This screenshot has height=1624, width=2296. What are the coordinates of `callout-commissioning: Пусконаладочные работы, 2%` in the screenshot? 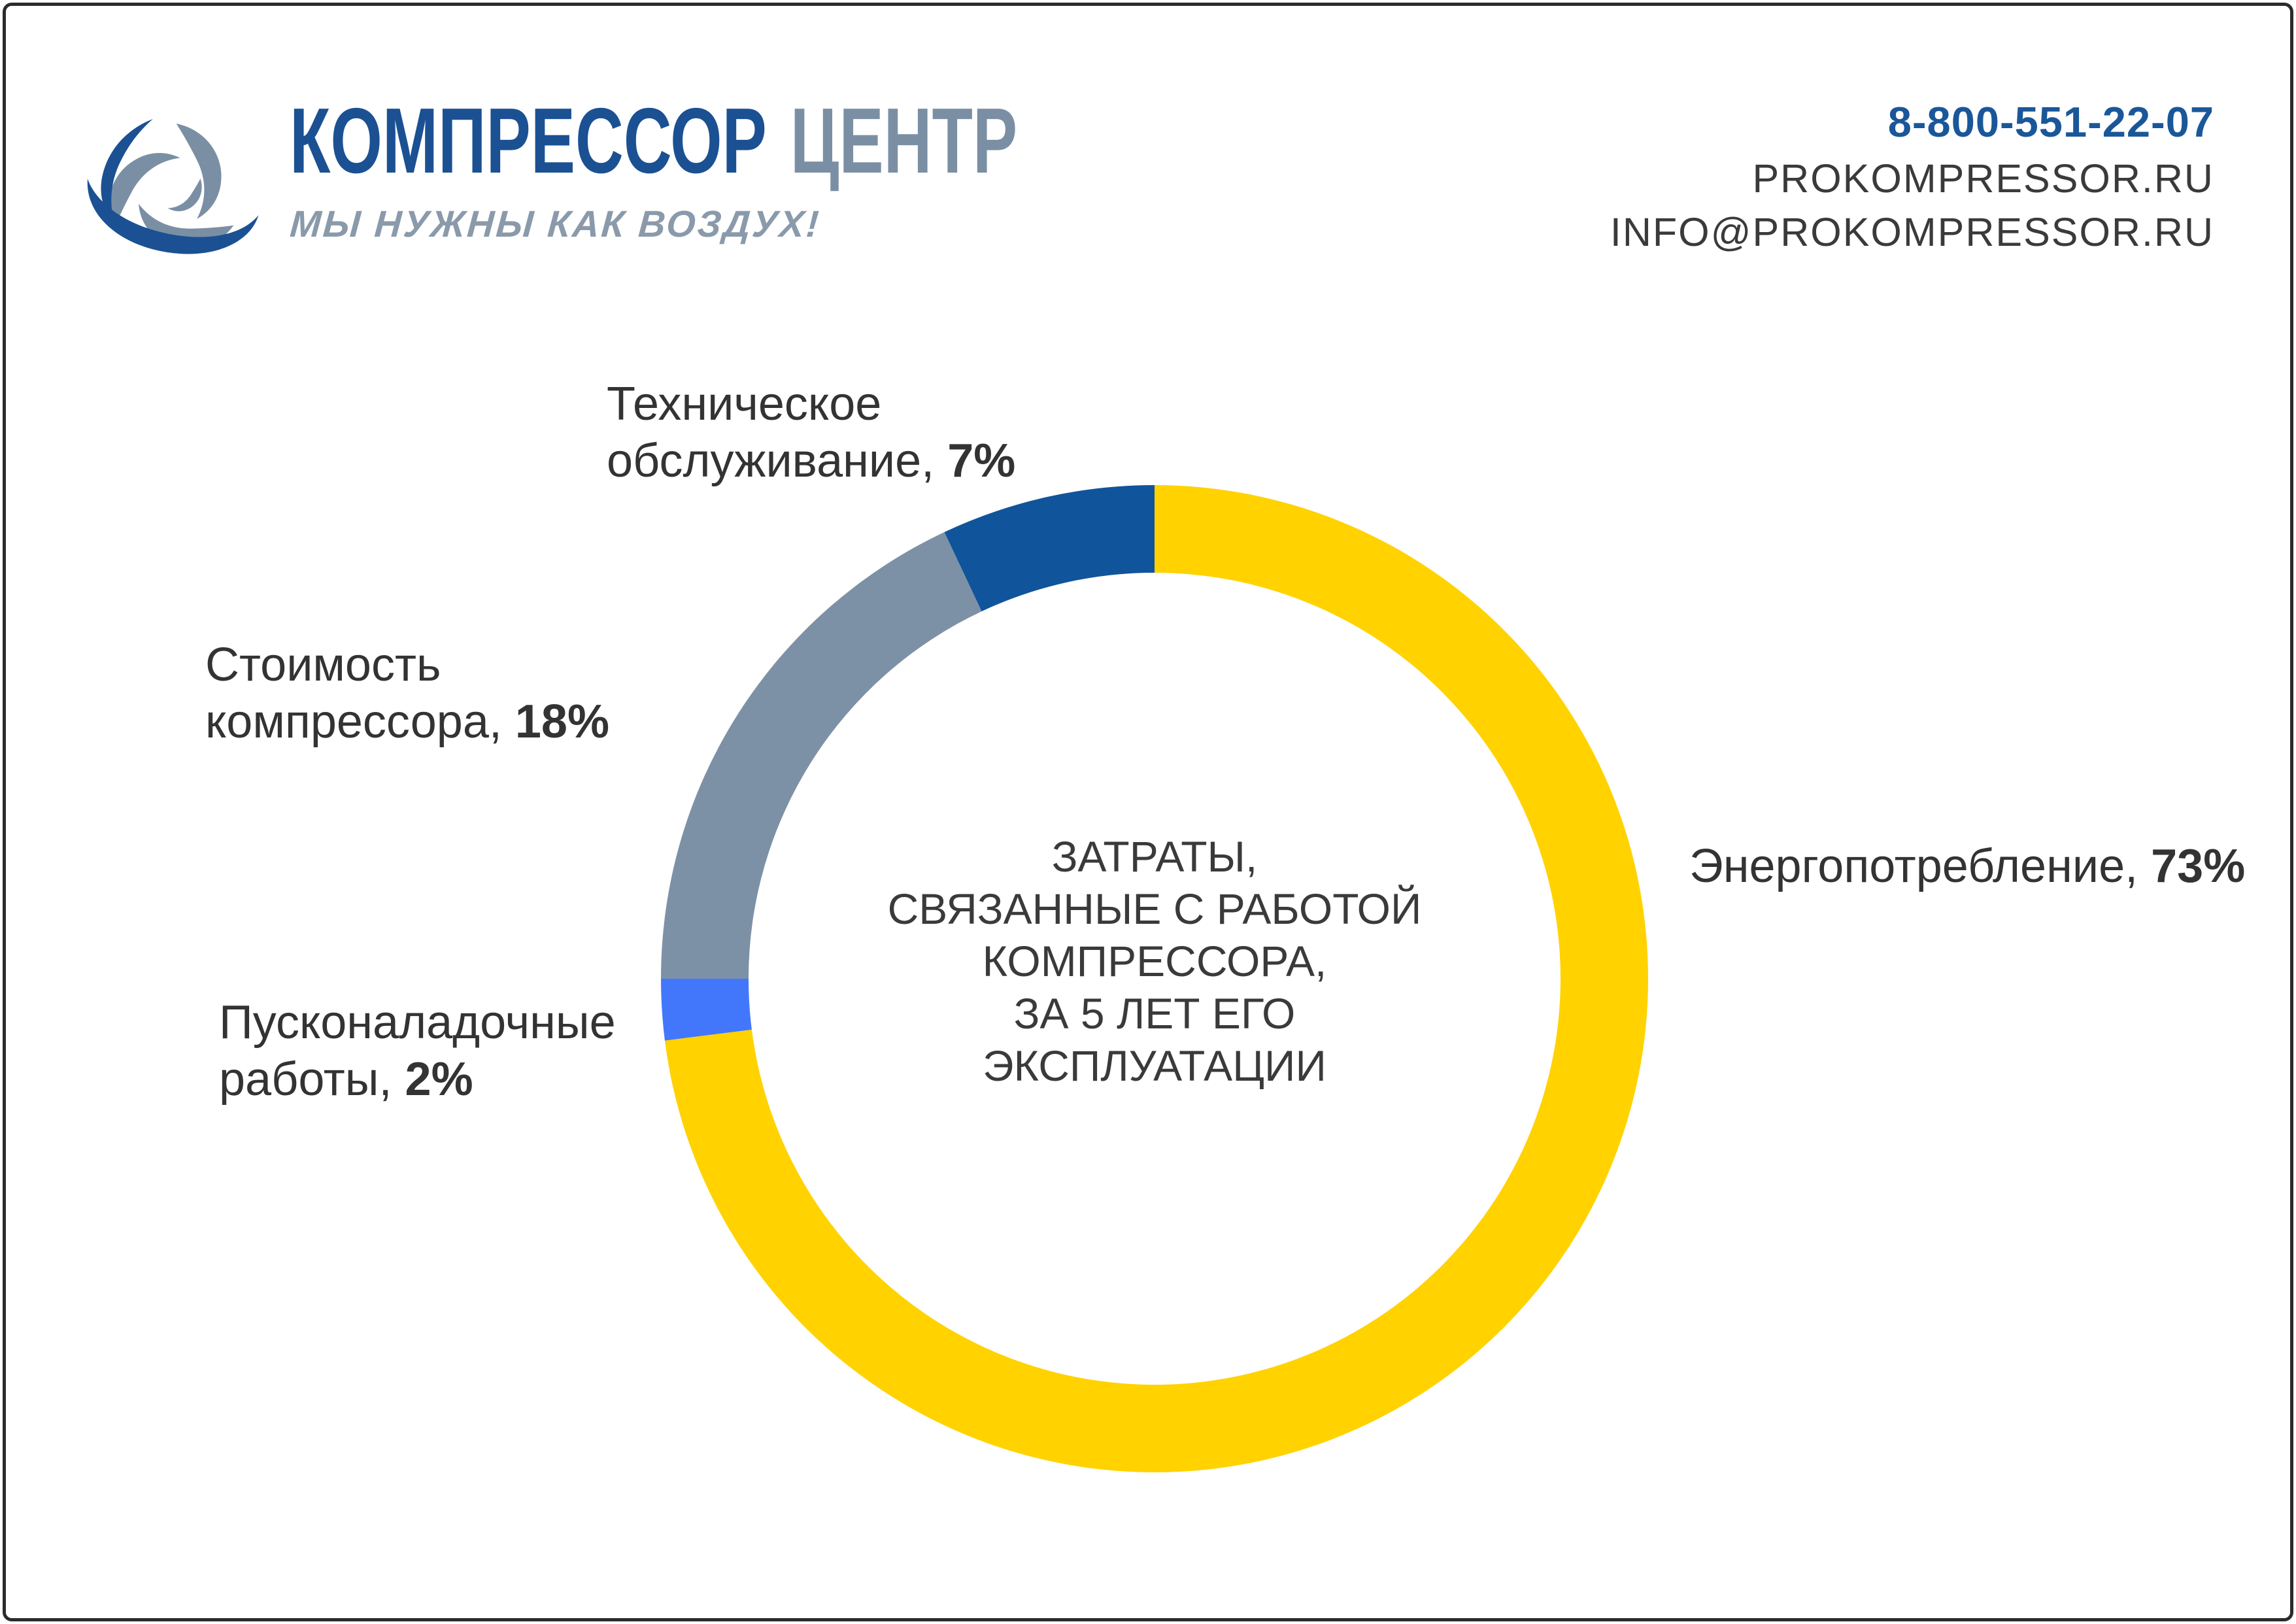 It's located at (418, 1051).